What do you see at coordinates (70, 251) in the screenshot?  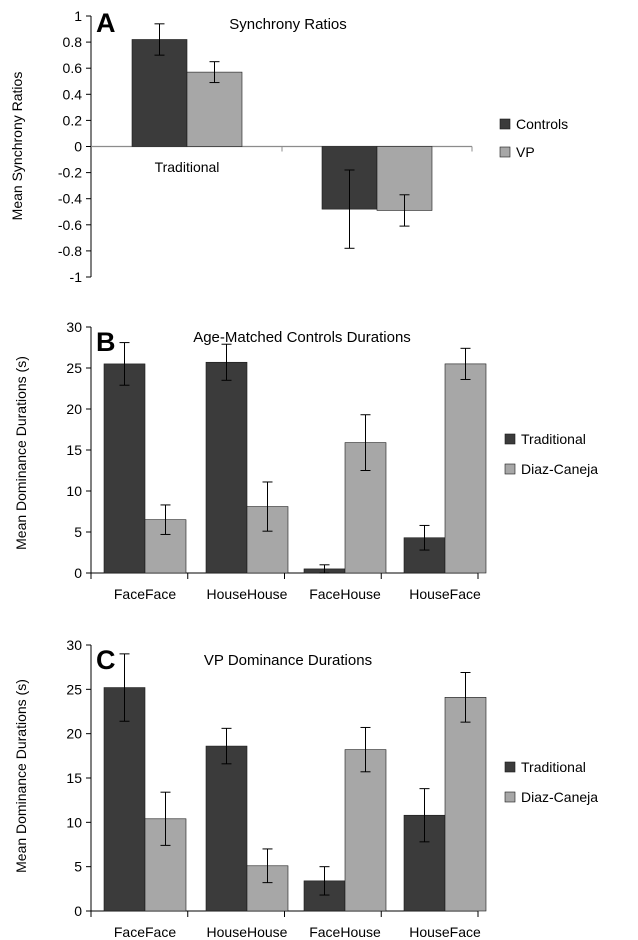 I see `y-tick-label: -0.8` at bounding box center [70, 251].